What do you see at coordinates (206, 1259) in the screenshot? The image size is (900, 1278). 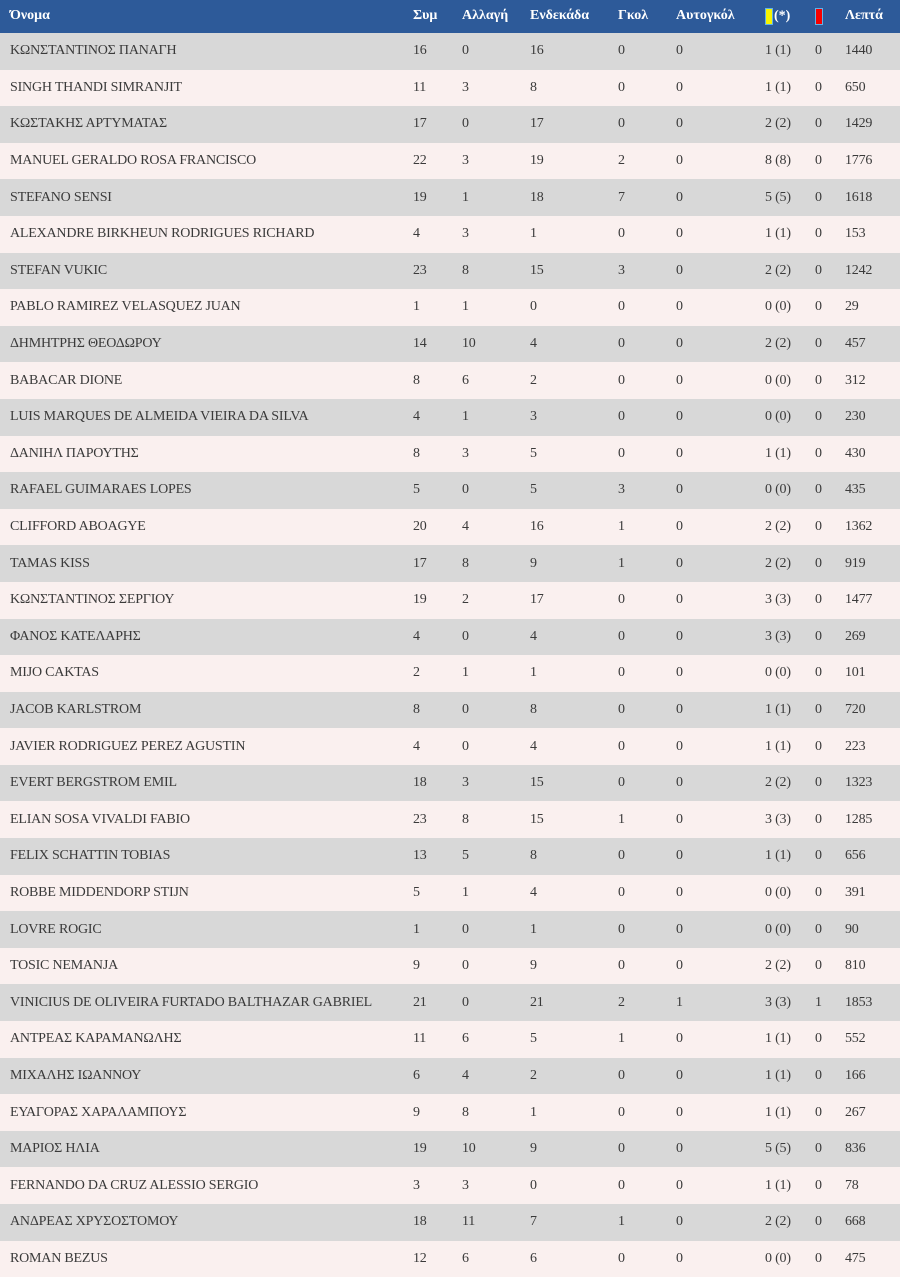 I see `player-name-cell: ROMAN BEZUS` at bounding box center [206, 1259].